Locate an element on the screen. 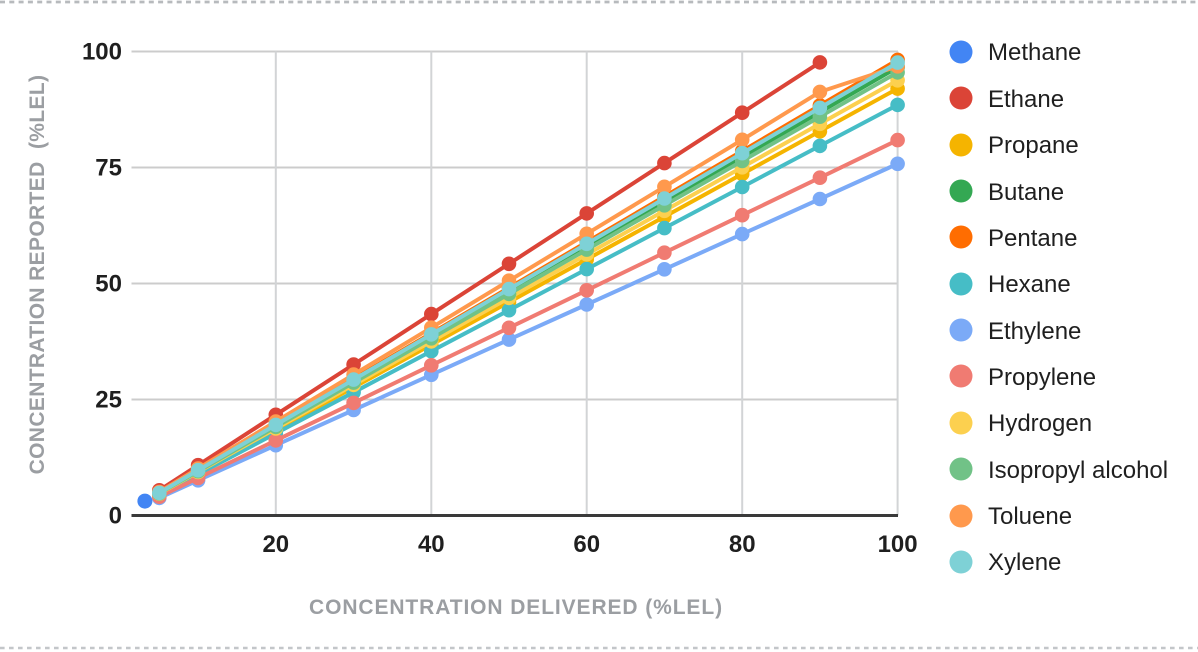 The width and height of the screenshot is (1198, 652). svg-text: Butane is located at coordinates (1026, 192).